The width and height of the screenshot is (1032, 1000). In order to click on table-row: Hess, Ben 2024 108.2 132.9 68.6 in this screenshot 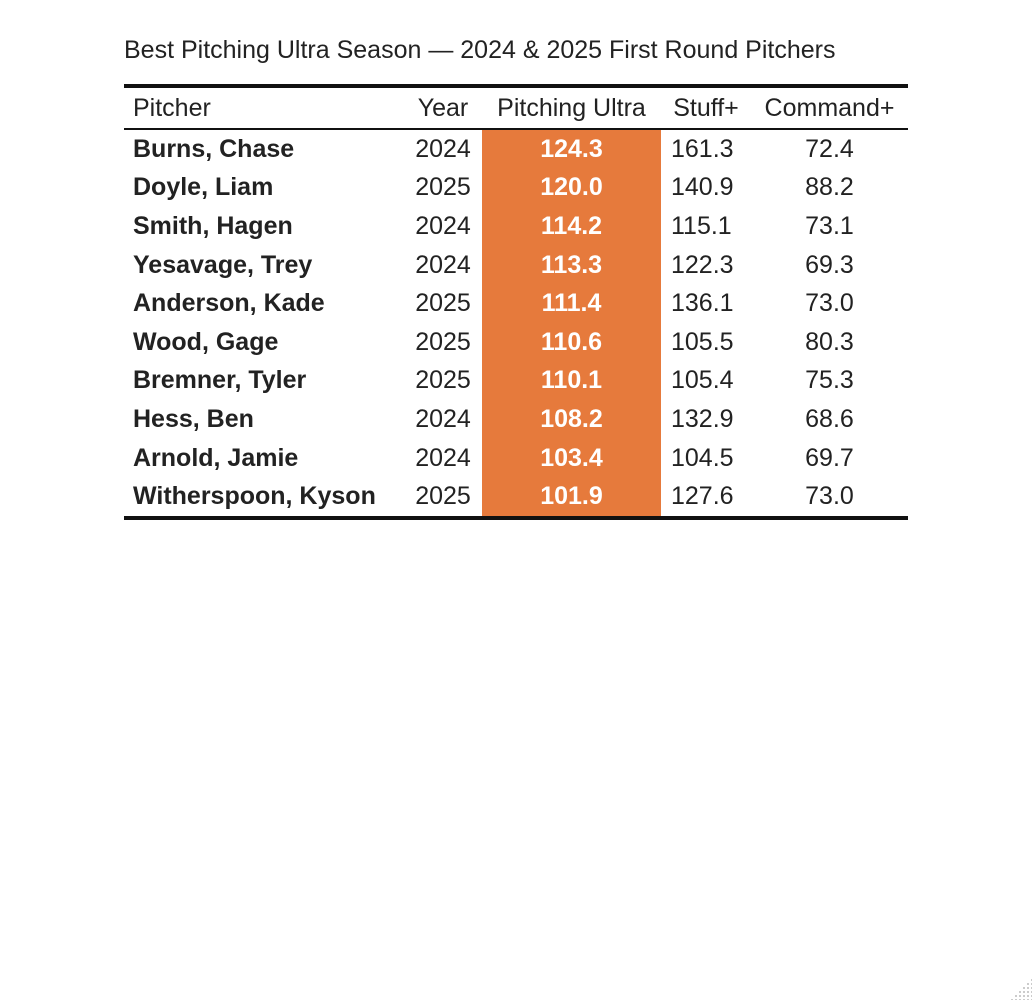, I will do `click(516, 419)`.